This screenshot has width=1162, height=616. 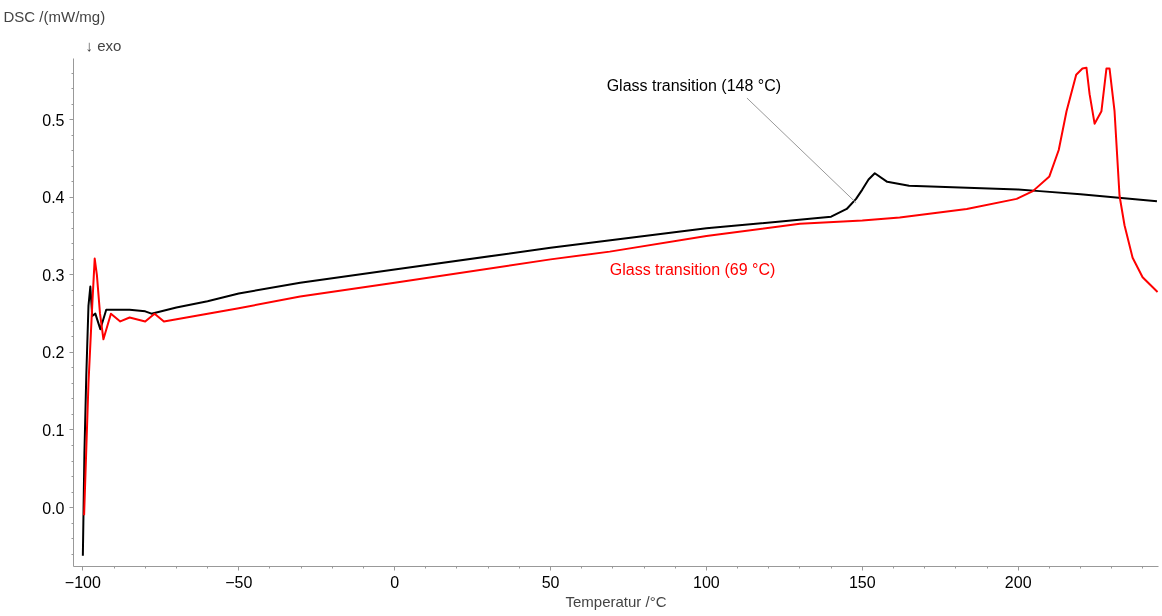 I want to click on text: ↓ exo, so click(x=103, y=45).